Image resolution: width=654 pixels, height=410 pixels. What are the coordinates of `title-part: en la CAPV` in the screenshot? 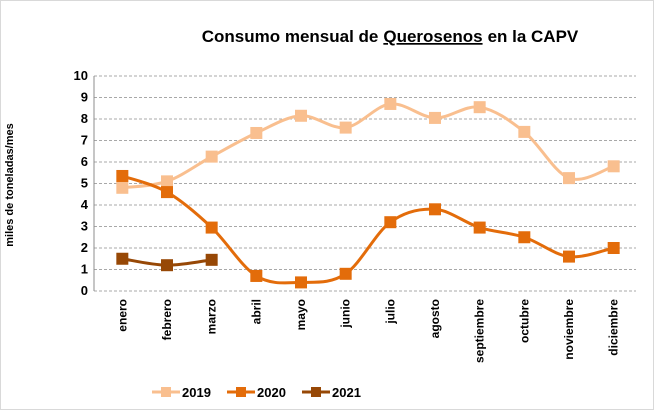 It's located at (533, 36).